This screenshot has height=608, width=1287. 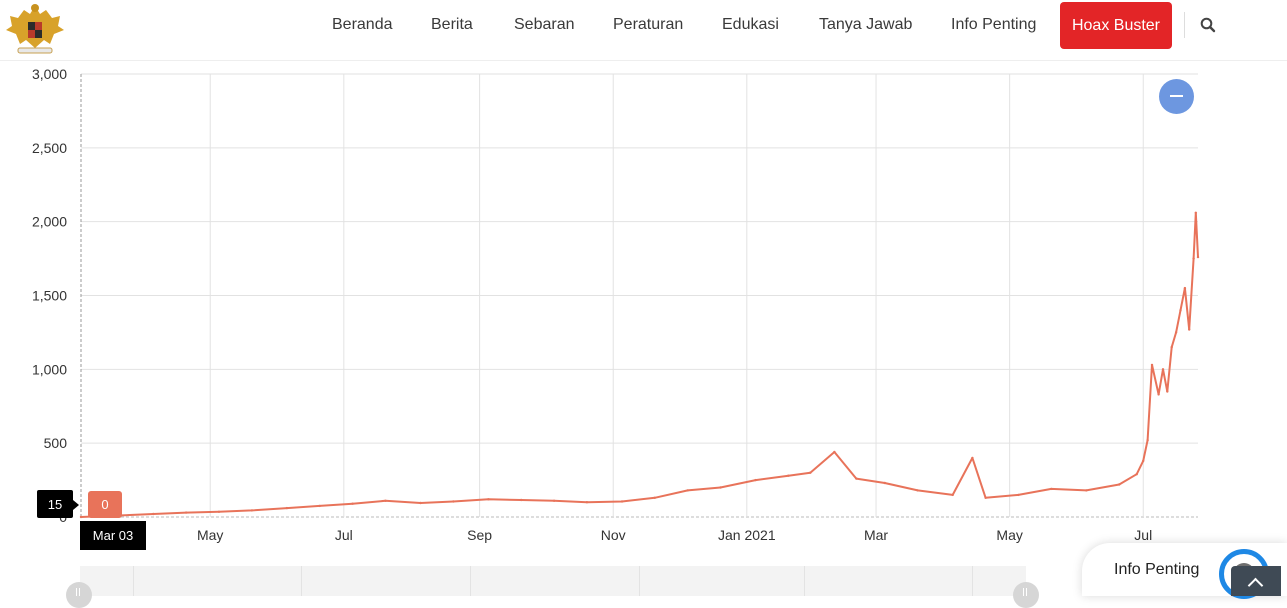 I want to click on x-cursor-tooltip: Mar 03, so click(x=113, y=535).